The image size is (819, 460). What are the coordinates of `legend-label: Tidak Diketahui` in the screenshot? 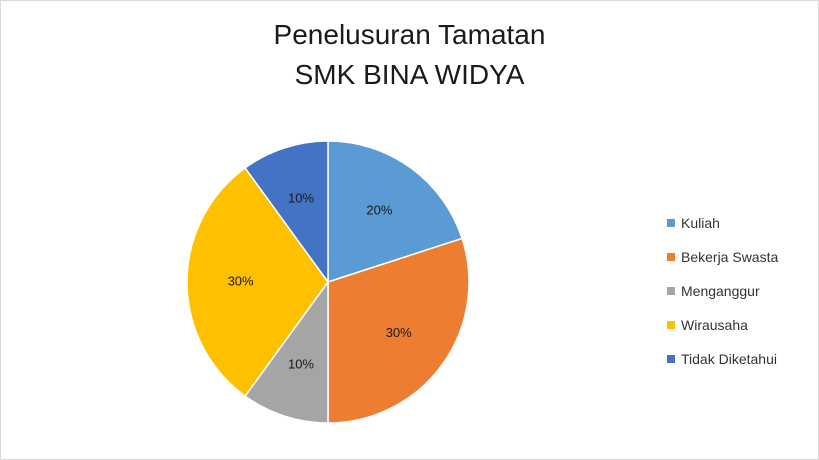 It's located at (729, 359).